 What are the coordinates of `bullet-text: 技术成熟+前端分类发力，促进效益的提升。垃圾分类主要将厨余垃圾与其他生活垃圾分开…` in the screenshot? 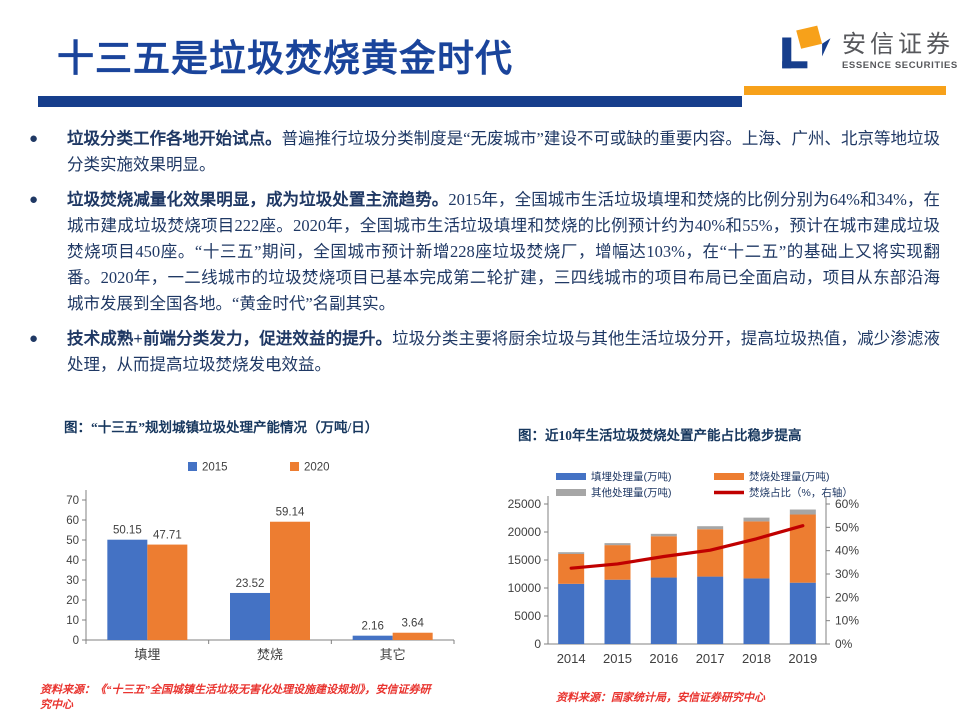 It's located at (503, 352).